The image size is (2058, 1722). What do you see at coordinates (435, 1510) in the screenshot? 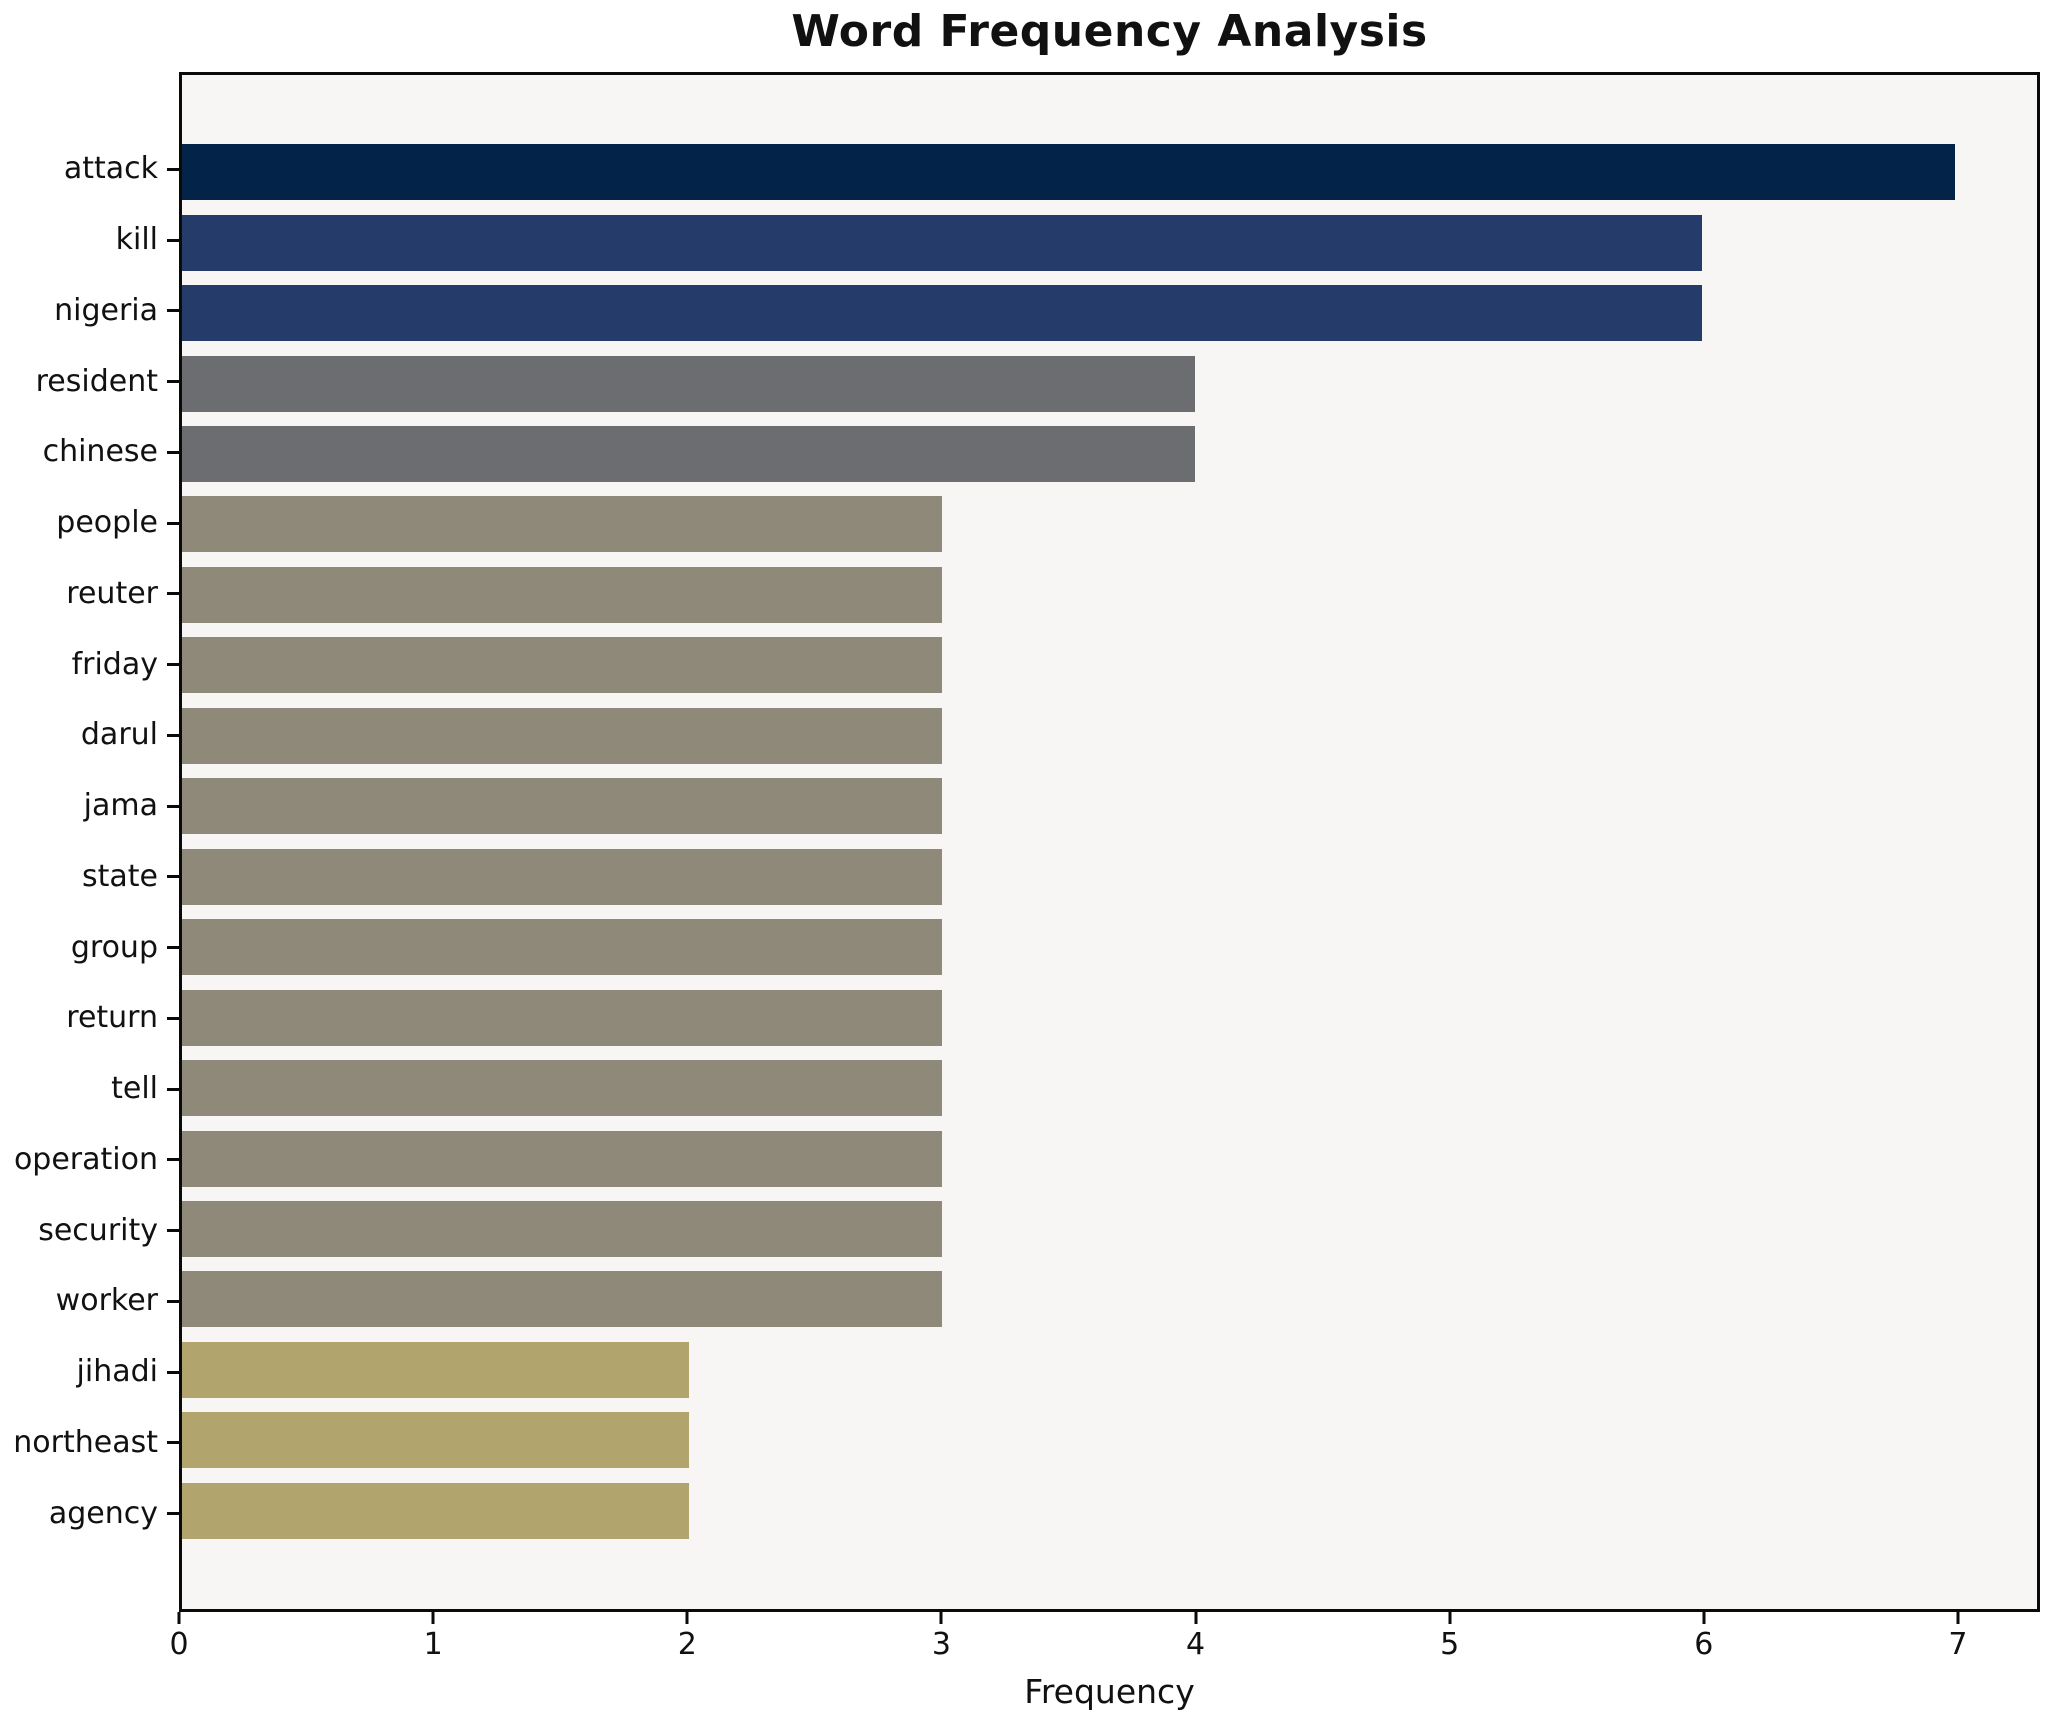
I see `bar-agency` at bounding box center [435, 1510].